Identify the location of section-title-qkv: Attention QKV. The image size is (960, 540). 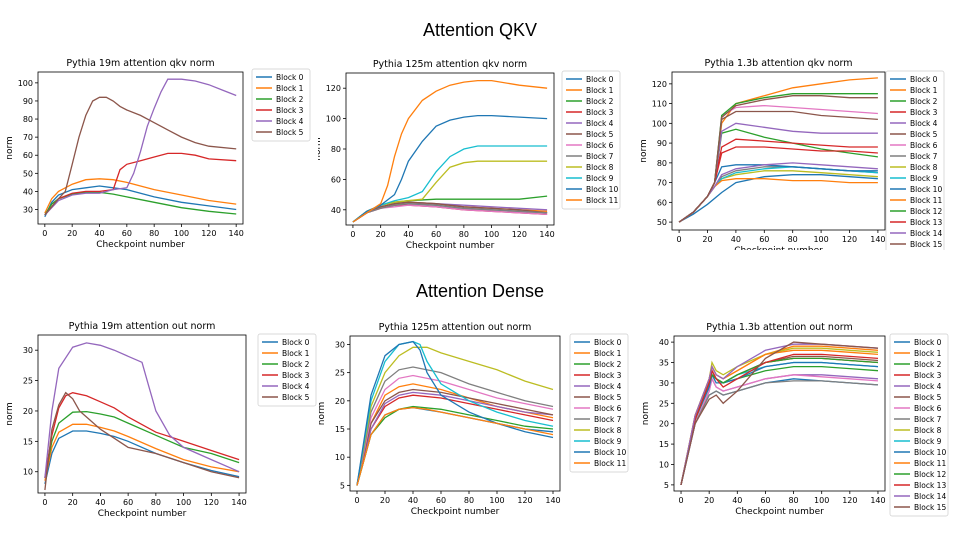
(480, 30).